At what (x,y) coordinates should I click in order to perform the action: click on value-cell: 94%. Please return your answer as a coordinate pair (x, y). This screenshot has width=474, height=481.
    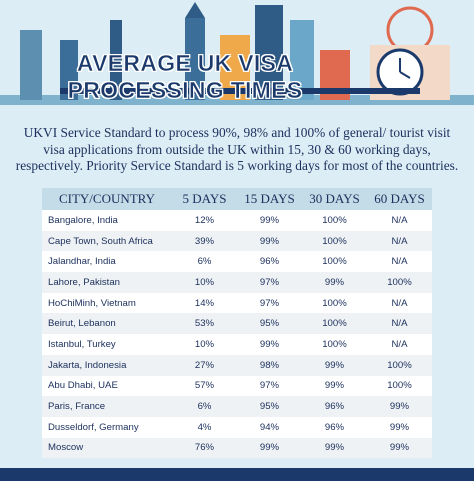
    Looking at the image, I should click on (269, 427).